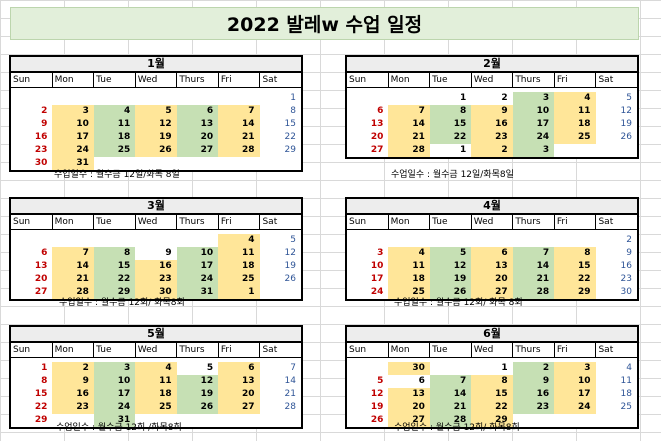  What do you see at coordinates (197, 124) in the screenshot?
I see `day-cell: 13` at bounding box center [197, 124].